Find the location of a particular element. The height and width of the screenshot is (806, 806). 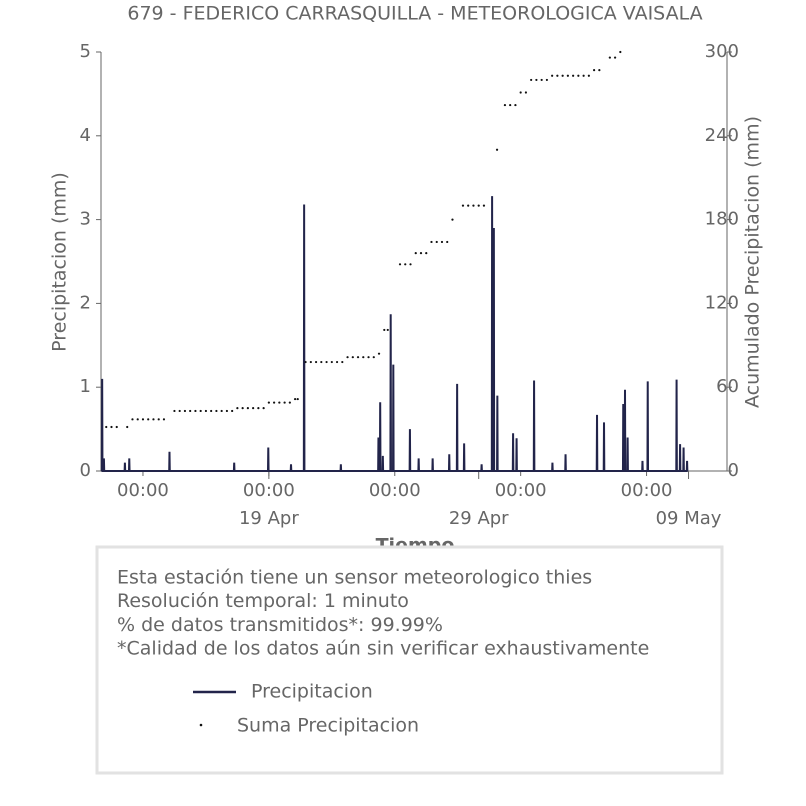

y2-tick-label: 120 is located at coordinates (722, 302).